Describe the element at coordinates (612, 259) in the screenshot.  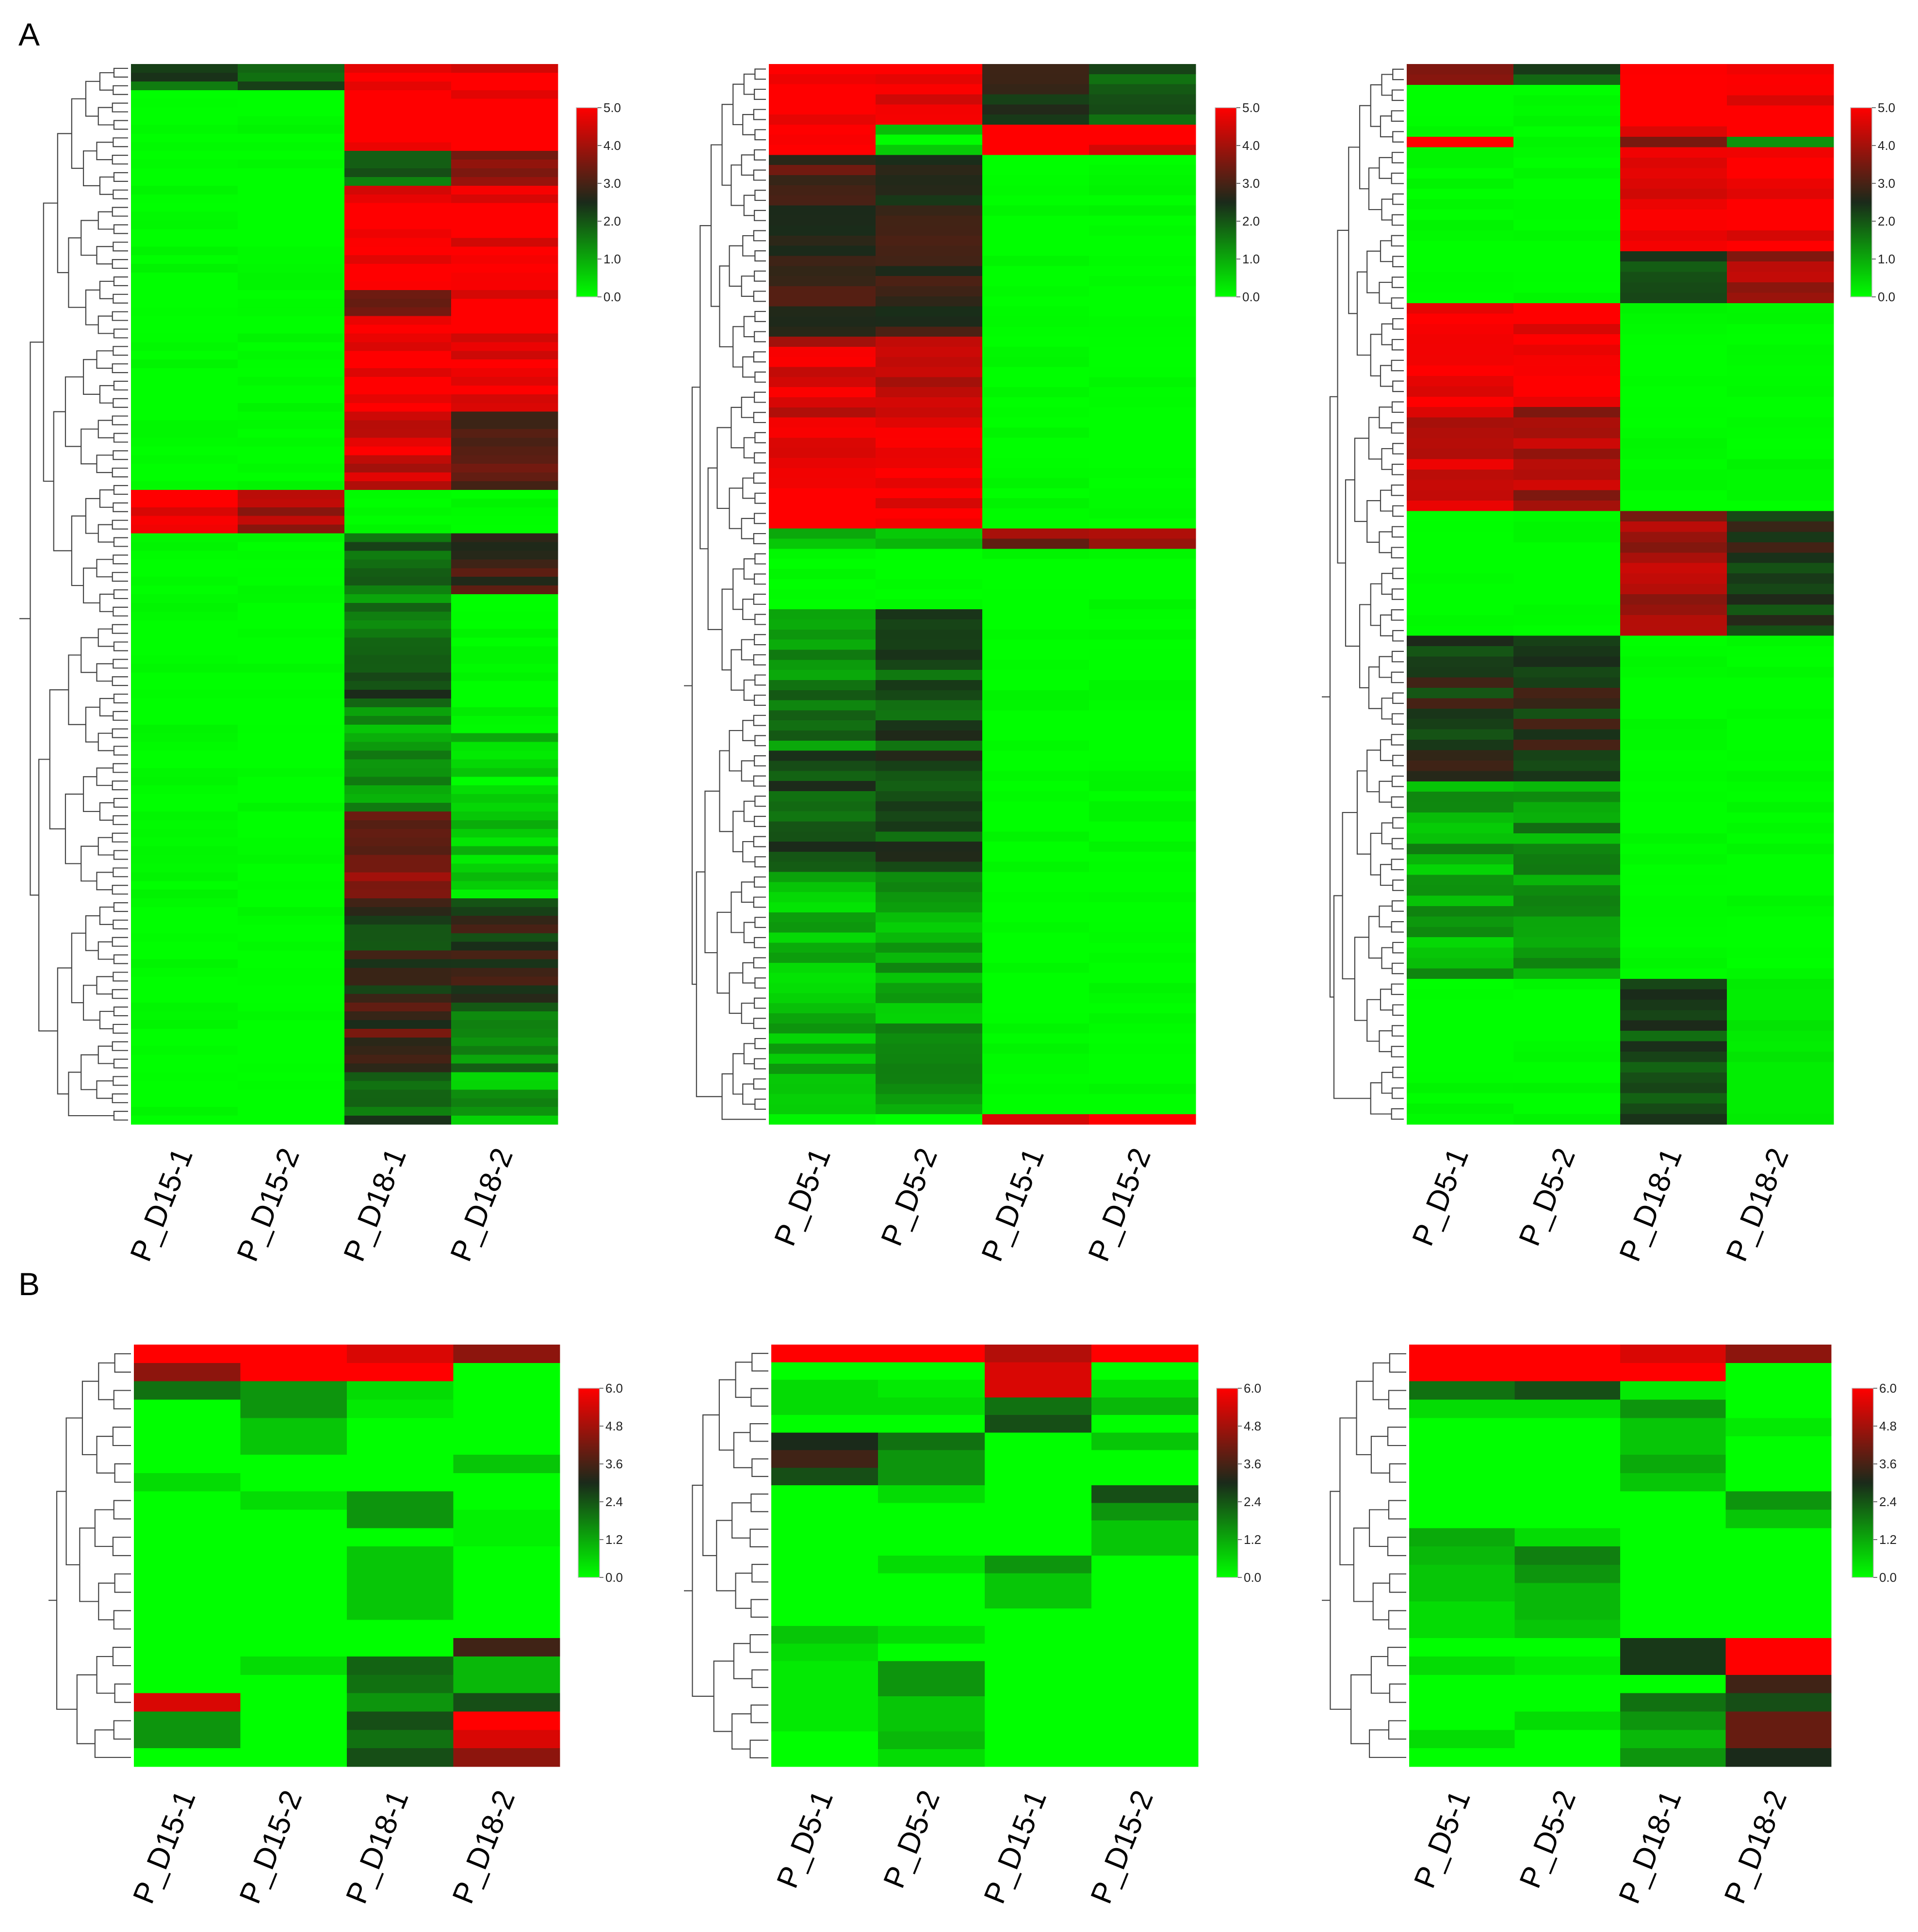
I see `color-scale-tick-label: 1.0` at that location.